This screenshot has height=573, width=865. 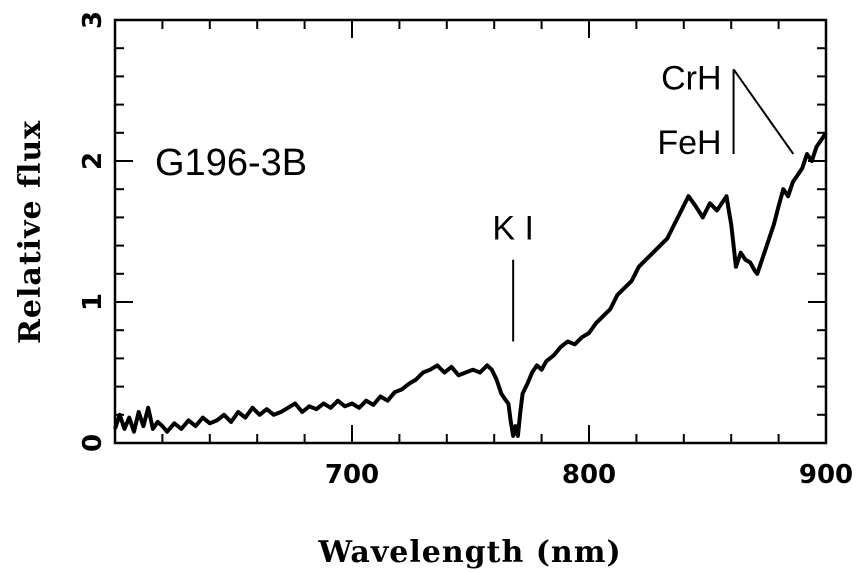 What do you see at coordinates (691, 78) in the screenshot?
I see `crh-label: CrH` at bounding box center [691, 78].